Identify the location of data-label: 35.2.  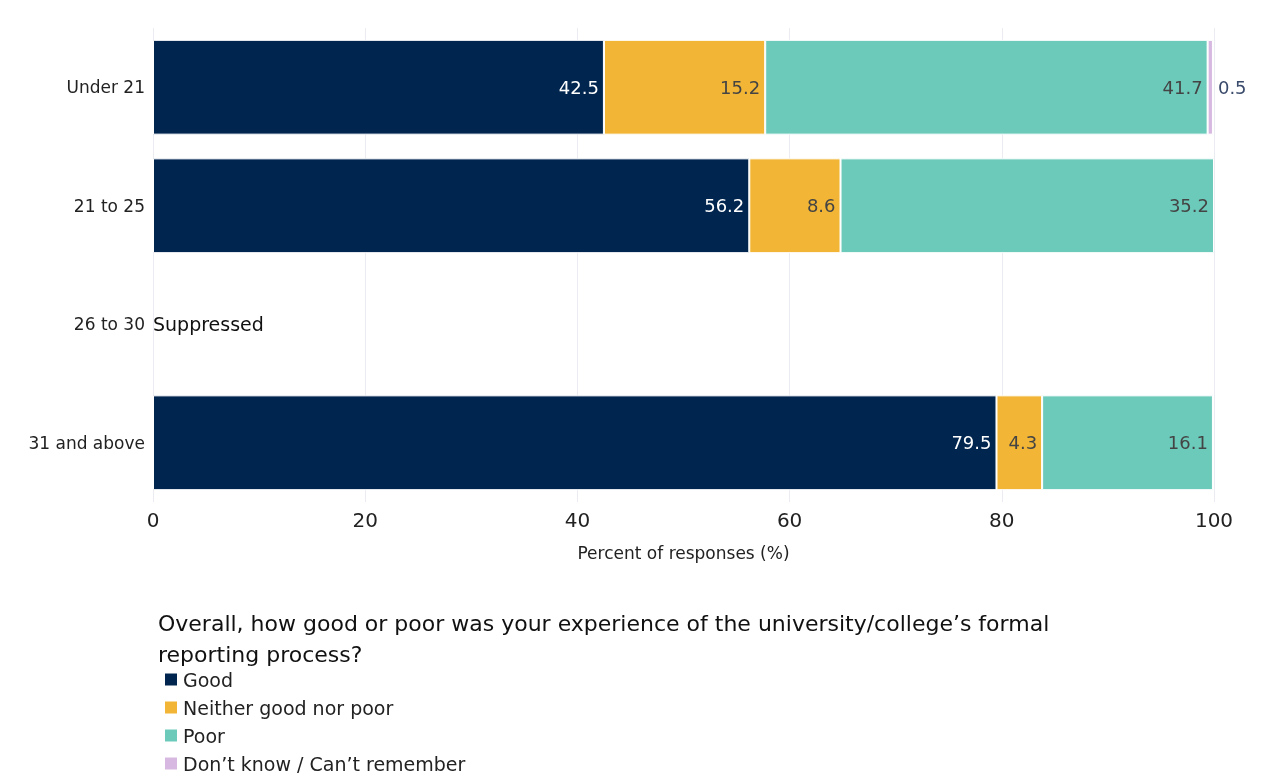
(1188, 206).